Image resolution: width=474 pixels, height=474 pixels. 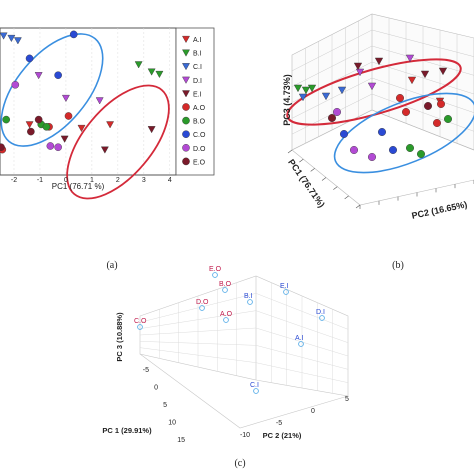 I want to click on panel-c-points: E.O B.O B.I E.I D.O C.O A.O D.I A.I C.I, so click(x=229, y=330).